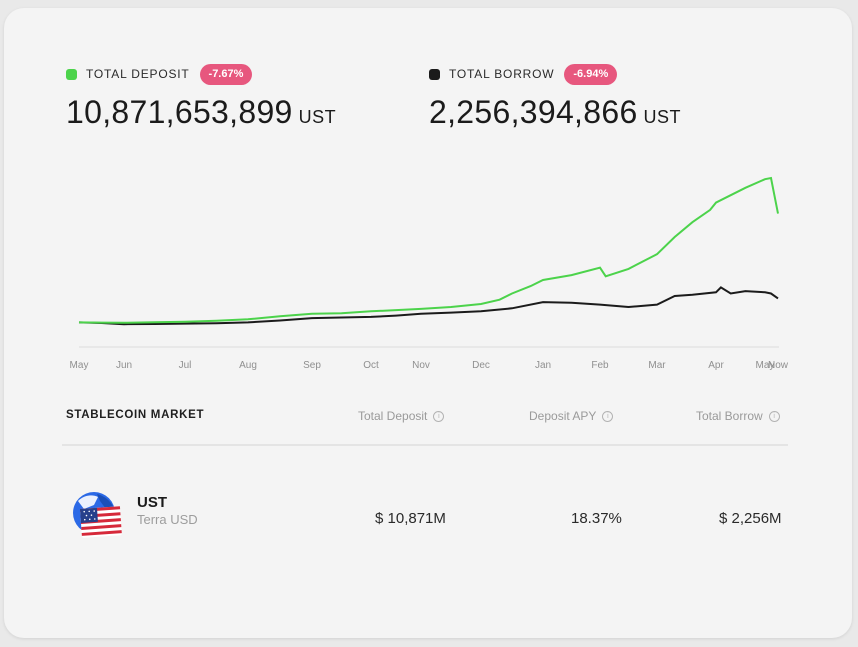 This screenshot has height=647, width=858. What do you see at coordinates (662, 117) in the screenshot?
I see `borrow-unit: UST` at bounding box center [662, 117].